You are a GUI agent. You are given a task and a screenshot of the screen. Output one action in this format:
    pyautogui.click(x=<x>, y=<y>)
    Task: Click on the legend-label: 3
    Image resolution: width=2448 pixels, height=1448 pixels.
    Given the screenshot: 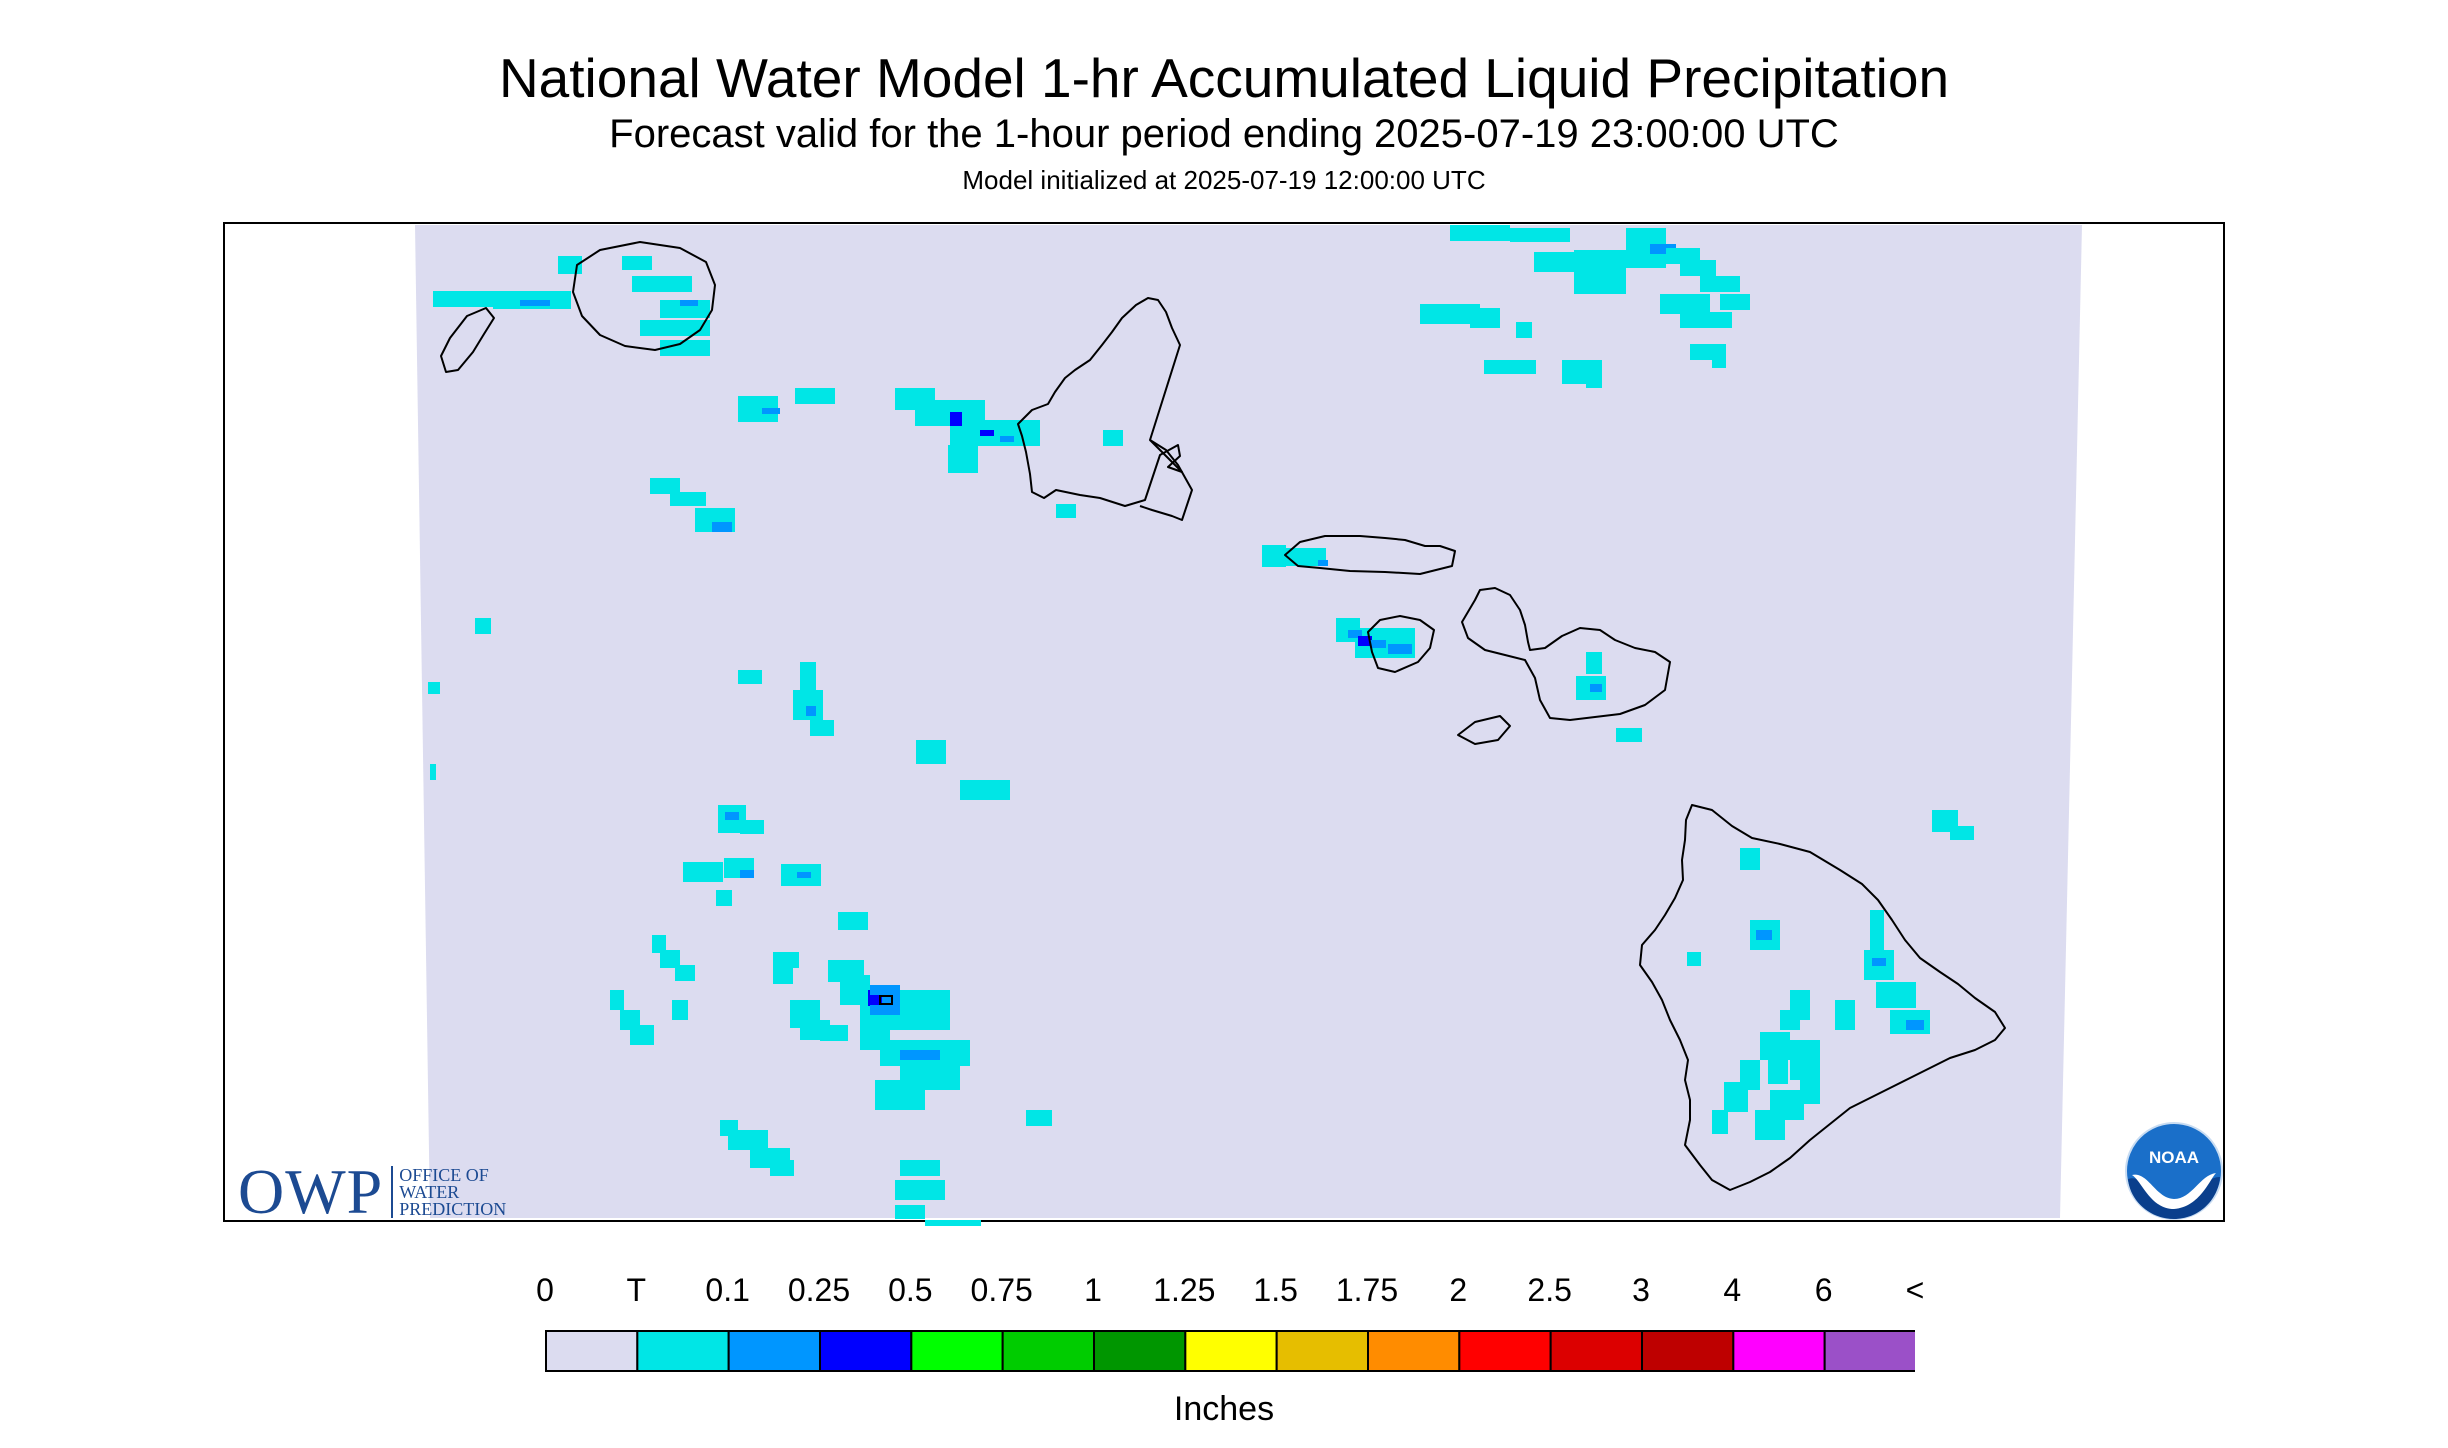 What is the action you would take?
    pyautogui.click(x=1641, y=1290)
    